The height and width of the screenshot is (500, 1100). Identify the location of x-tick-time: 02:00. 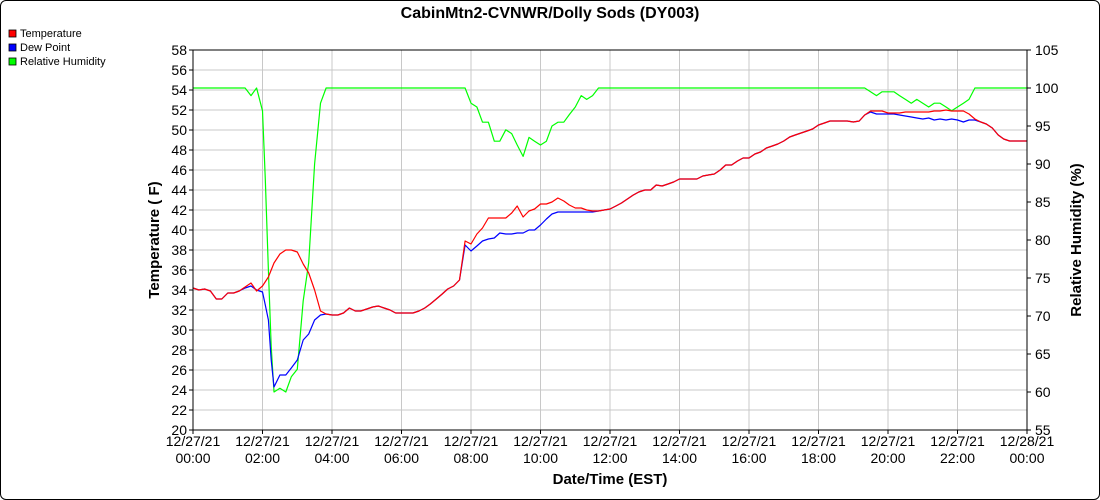
(262, 458).